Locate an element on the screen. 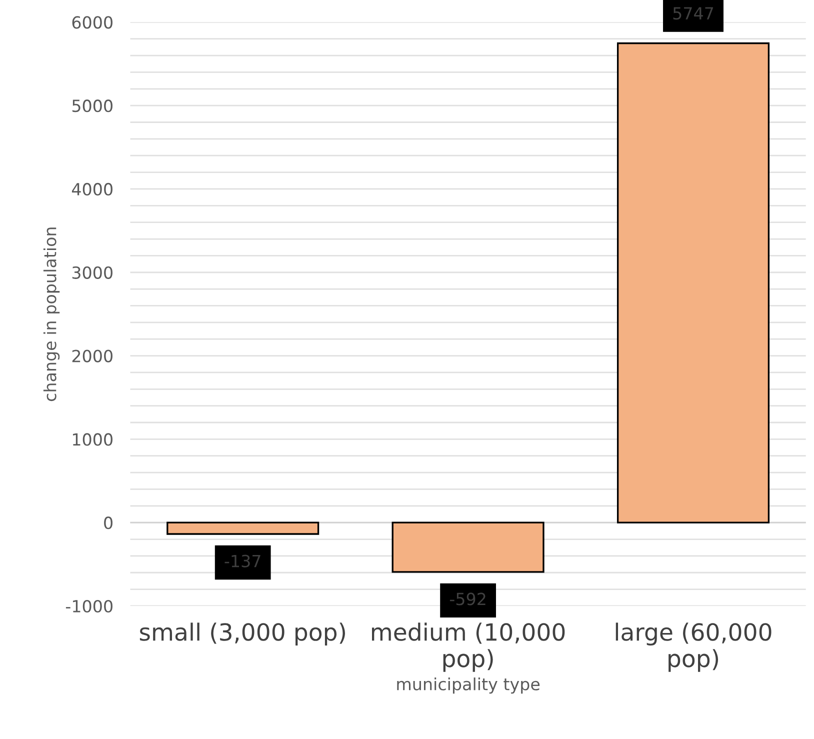 The image size is (814, 739). y-tick-label: 3000 is located at coordinates (92, 272).